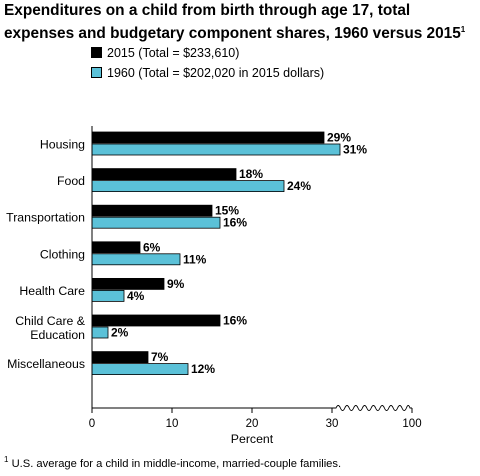  I want to click on value-label-2015-5: 16%, so click(235, 321).